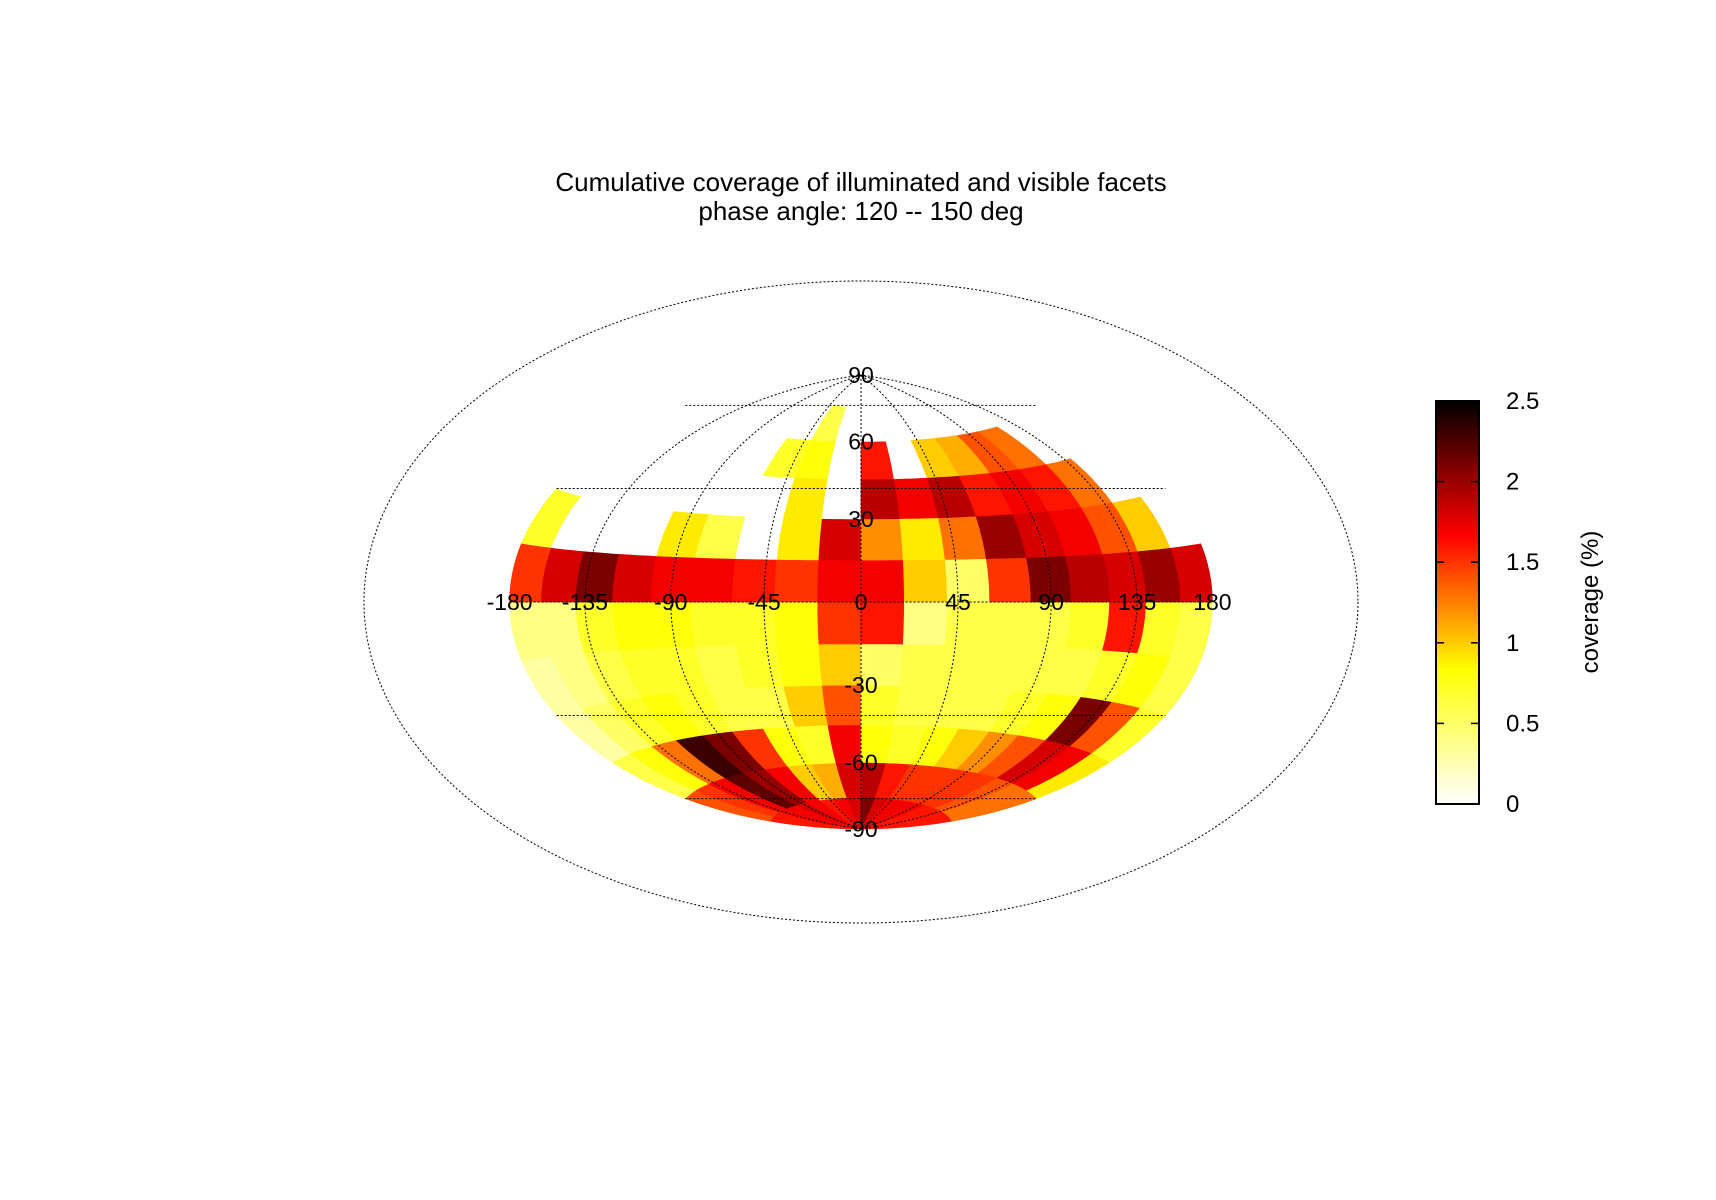  I want to click on latitude-tick-label: 90, so click(861, 375).